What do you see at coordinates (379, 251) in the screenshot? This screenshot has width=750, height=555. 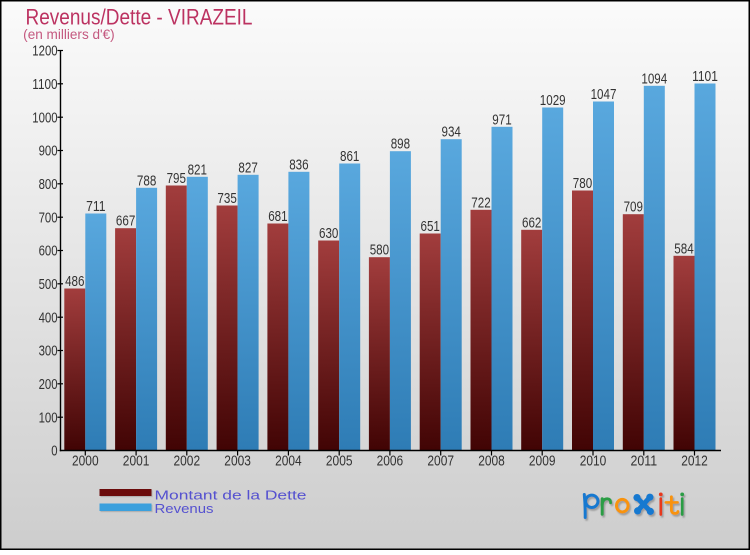 I see `svg-text: 580` at bounding box center [379, 251].